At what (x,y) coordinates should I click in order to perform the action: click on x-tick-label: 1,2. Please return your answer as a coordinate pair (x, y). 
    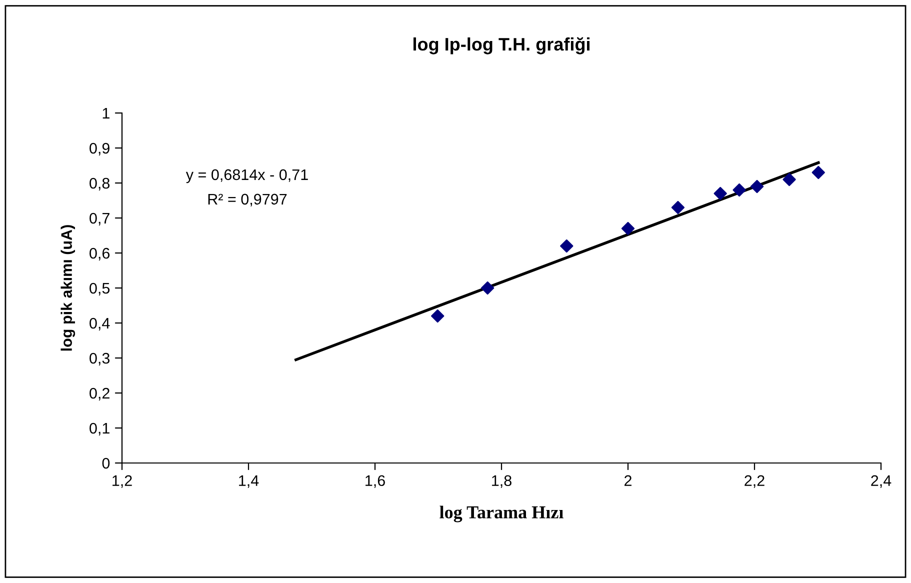
    Looking at the image, I should click on (122, 481).